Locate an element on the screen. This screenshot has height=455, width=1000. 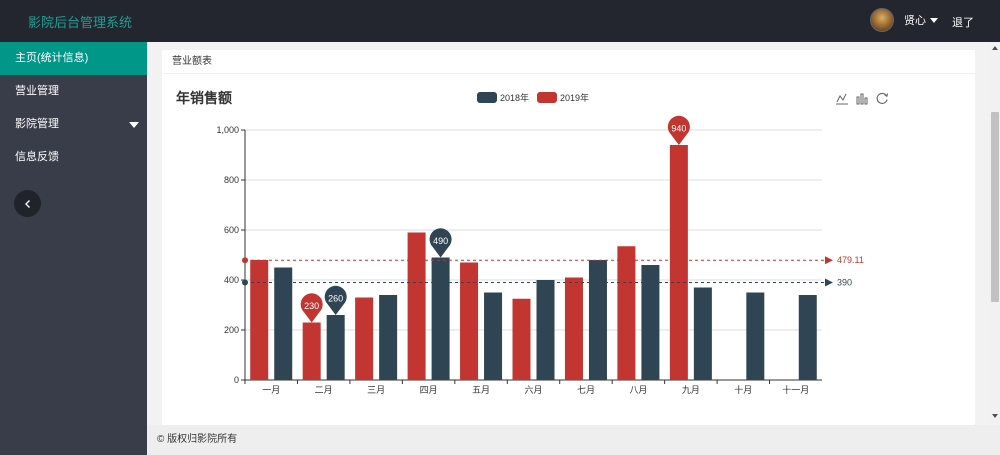
x-tick-label: 九月 is located at coordinates (691, 390).